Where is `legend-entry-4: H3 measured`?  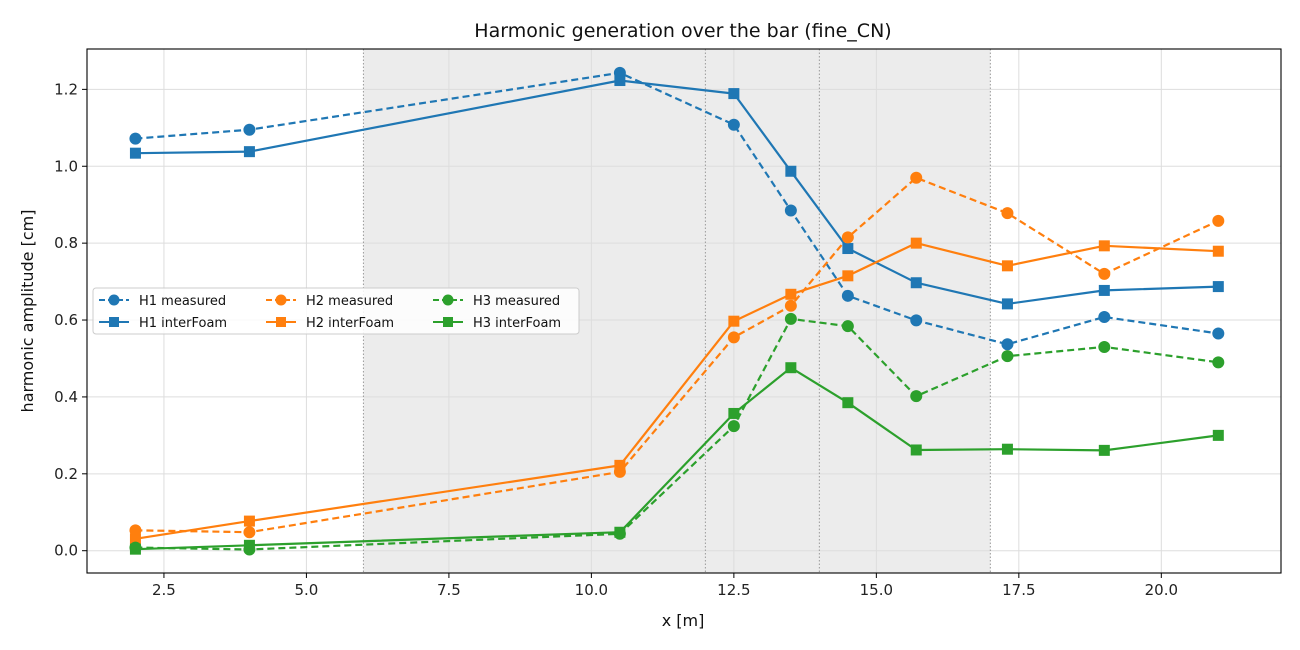 legend-entry-4: H3 measured is located at coordinates (516, 301).